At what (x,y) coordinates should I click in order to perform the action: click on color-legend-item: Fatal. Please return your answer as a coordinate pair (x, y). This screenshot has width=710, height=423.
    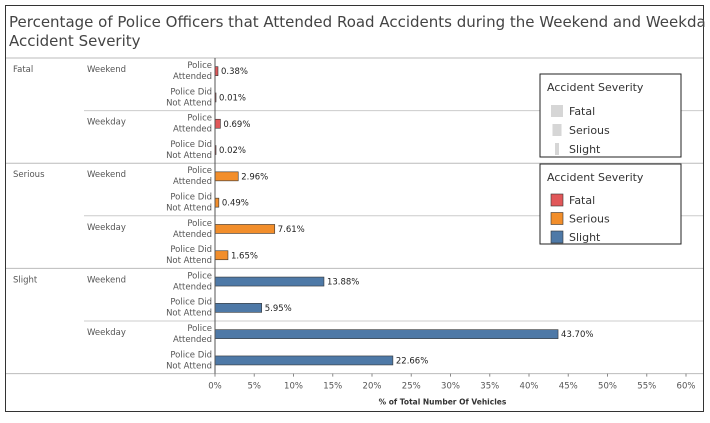
    Looking at the image, I should click on (582, 200).